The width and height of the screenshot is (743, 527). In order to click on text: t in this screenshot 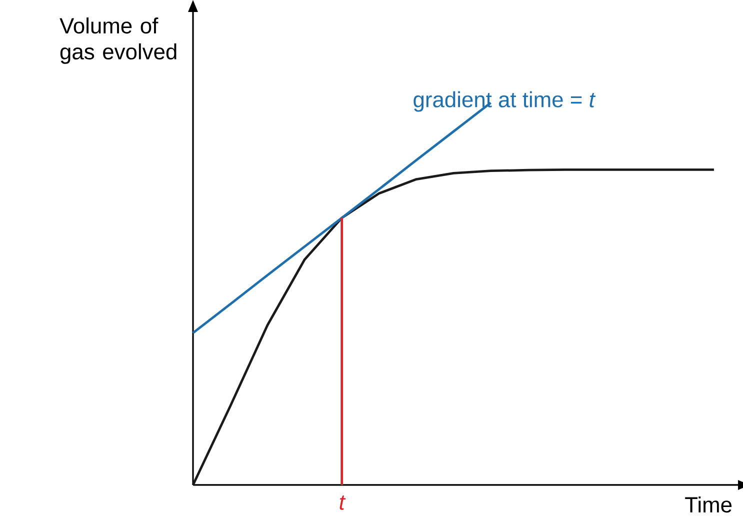, I will do `click(343, 502)`.